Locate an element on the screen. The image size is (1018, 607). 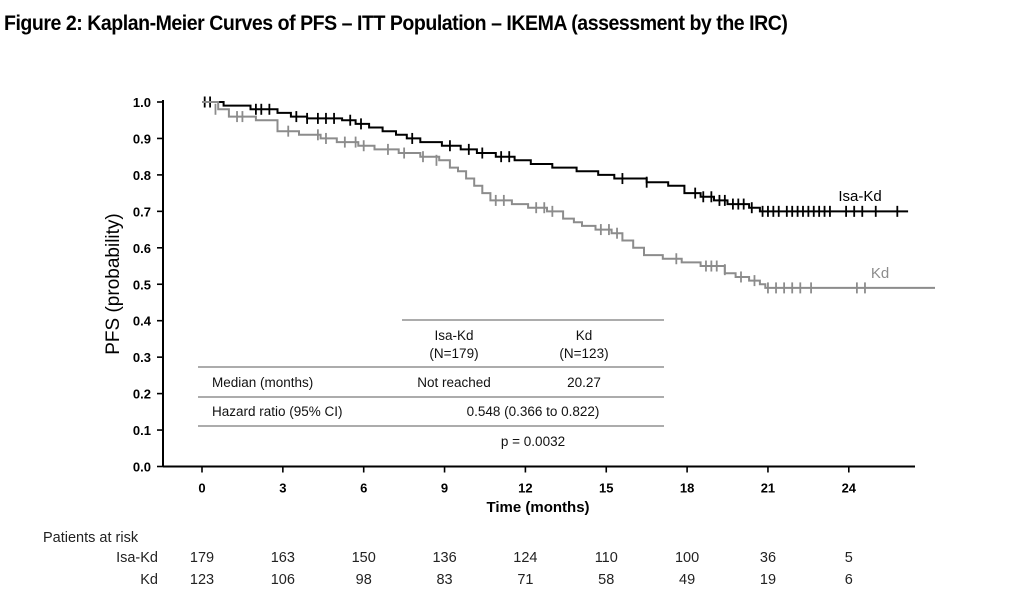
y-tick-label: 0.1 is located at coordinates (142, 430).